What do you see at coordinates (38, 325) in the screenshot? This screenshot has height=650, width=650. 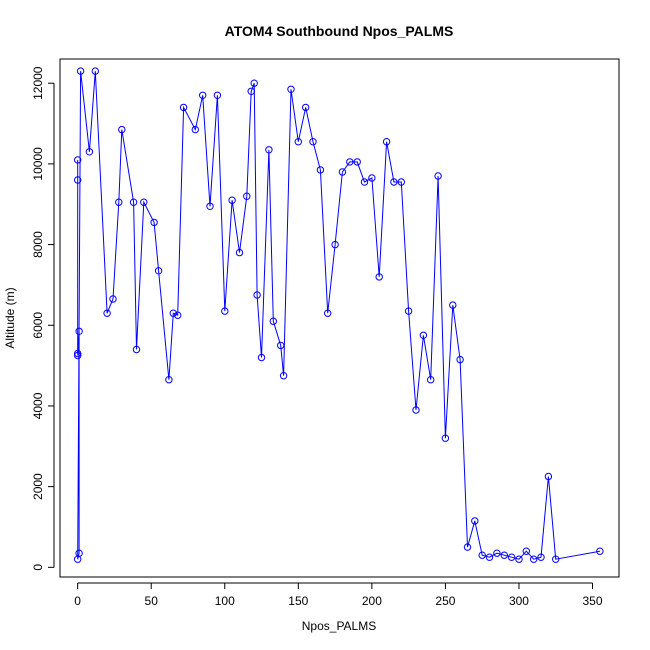 I see `y-tick-label: 6000` at bounding box center [38, 325].